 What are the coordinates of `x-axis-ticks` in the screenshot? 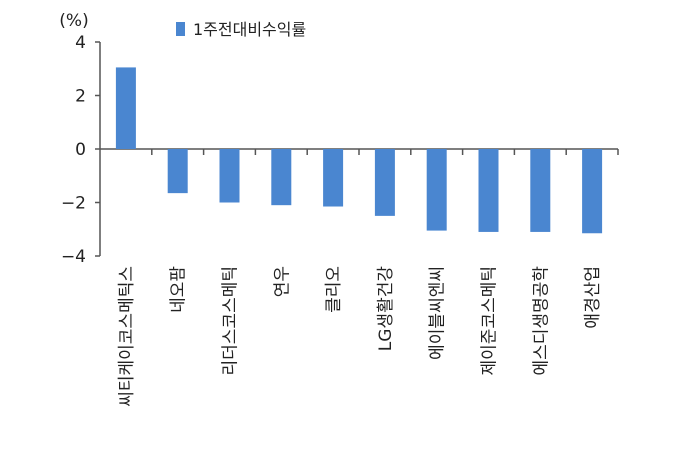 It's located at (385, 152).